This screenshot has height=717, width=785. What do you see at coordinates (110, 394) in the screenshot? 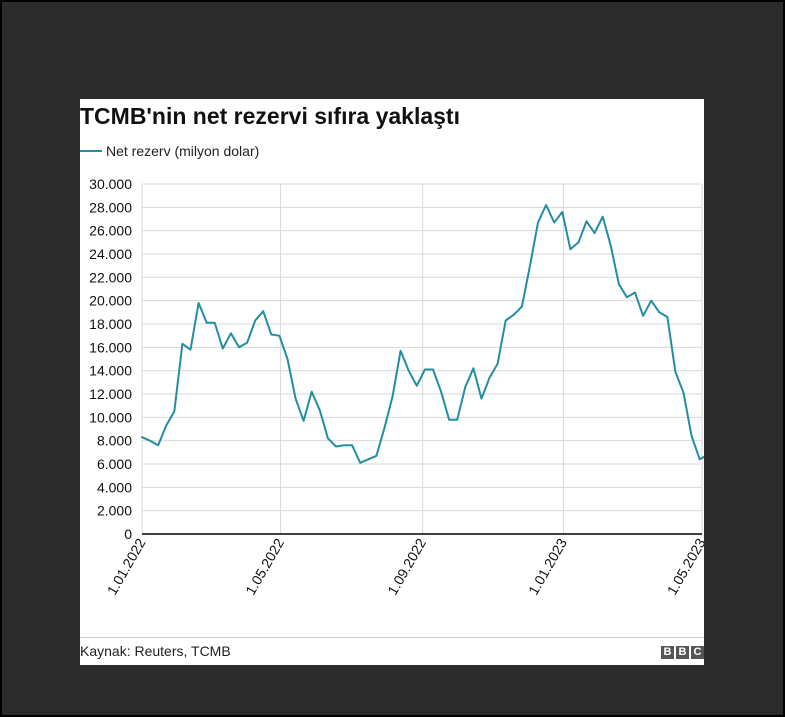
I see `y-tick-label: 12.000` at bounding box center [110, 394].